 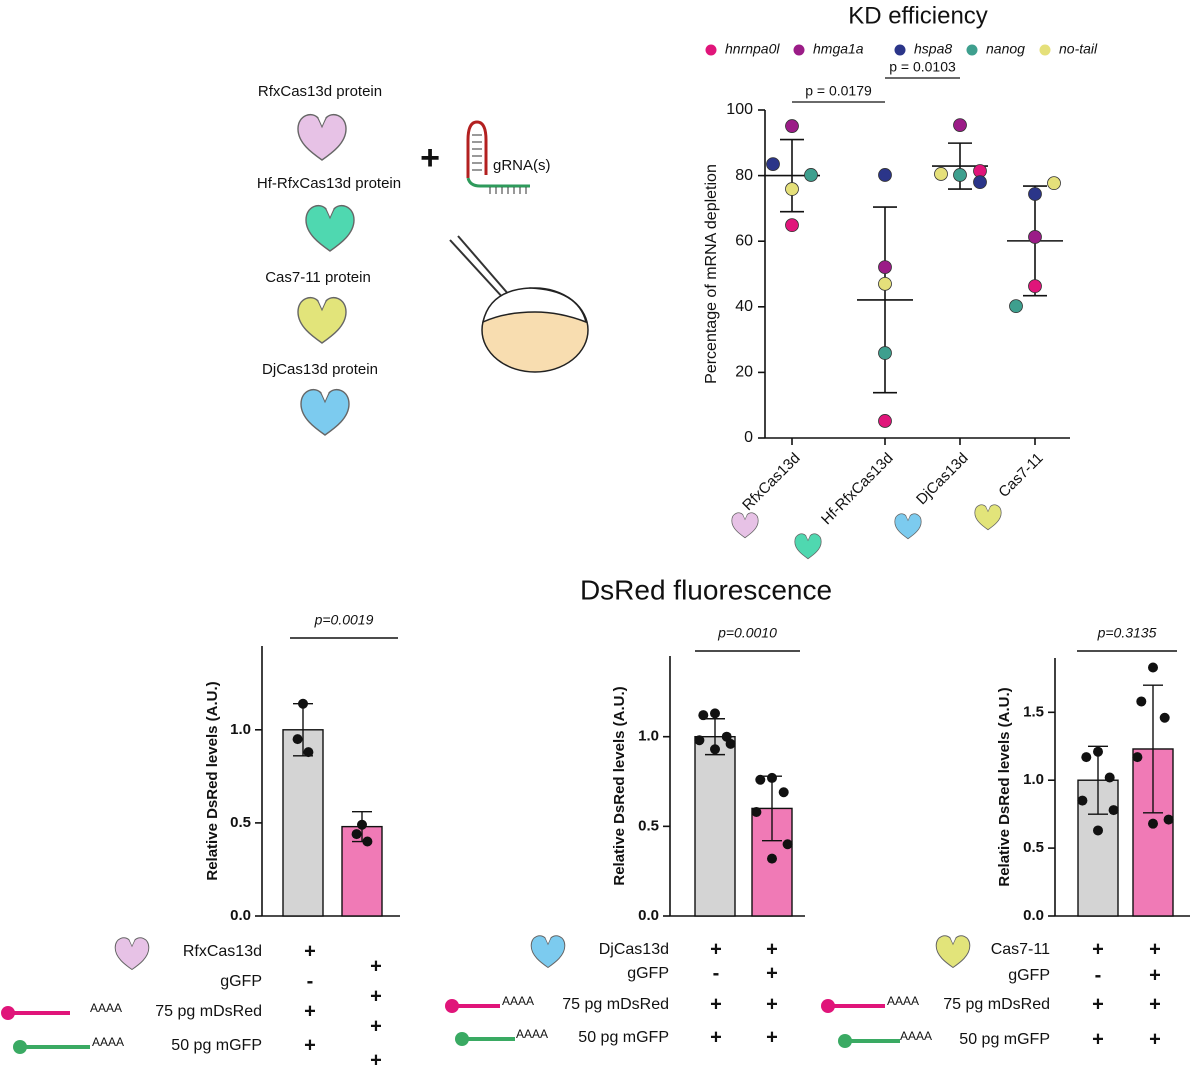 What do you see at coordinates (303, 823) in the screenshot?
I see `bar` at bounding box center [303, 823].